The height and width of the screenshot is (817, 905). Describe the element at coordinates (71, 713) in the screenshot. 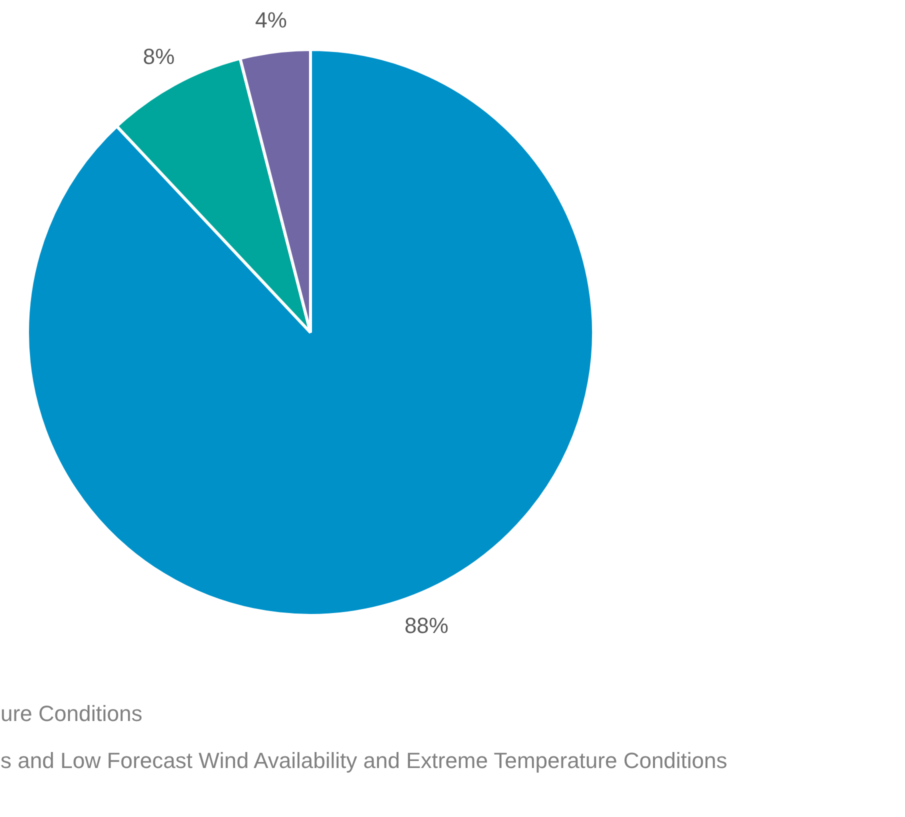

I see `text: ure Conditions` at that location.